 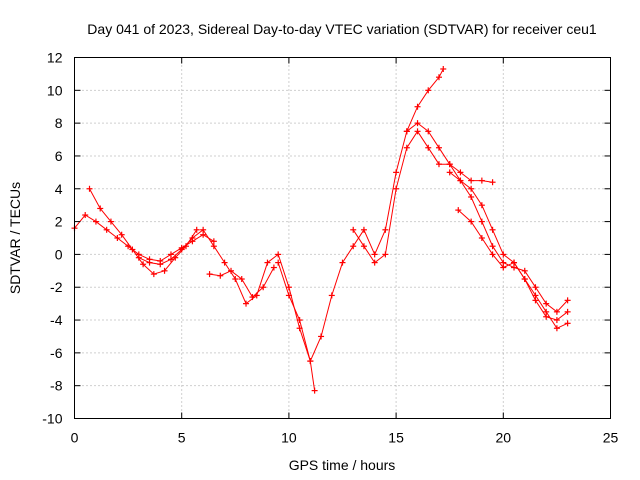 I want to click on x-tick-label: 5, so click(x=182, y=438).